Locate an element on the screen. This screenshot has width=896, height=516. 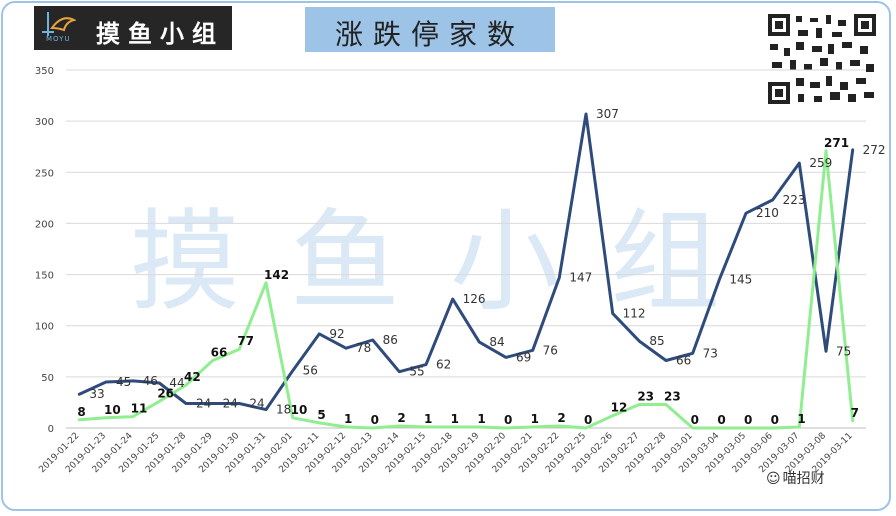
data-label: 73 is located at coordinates (710, 353).